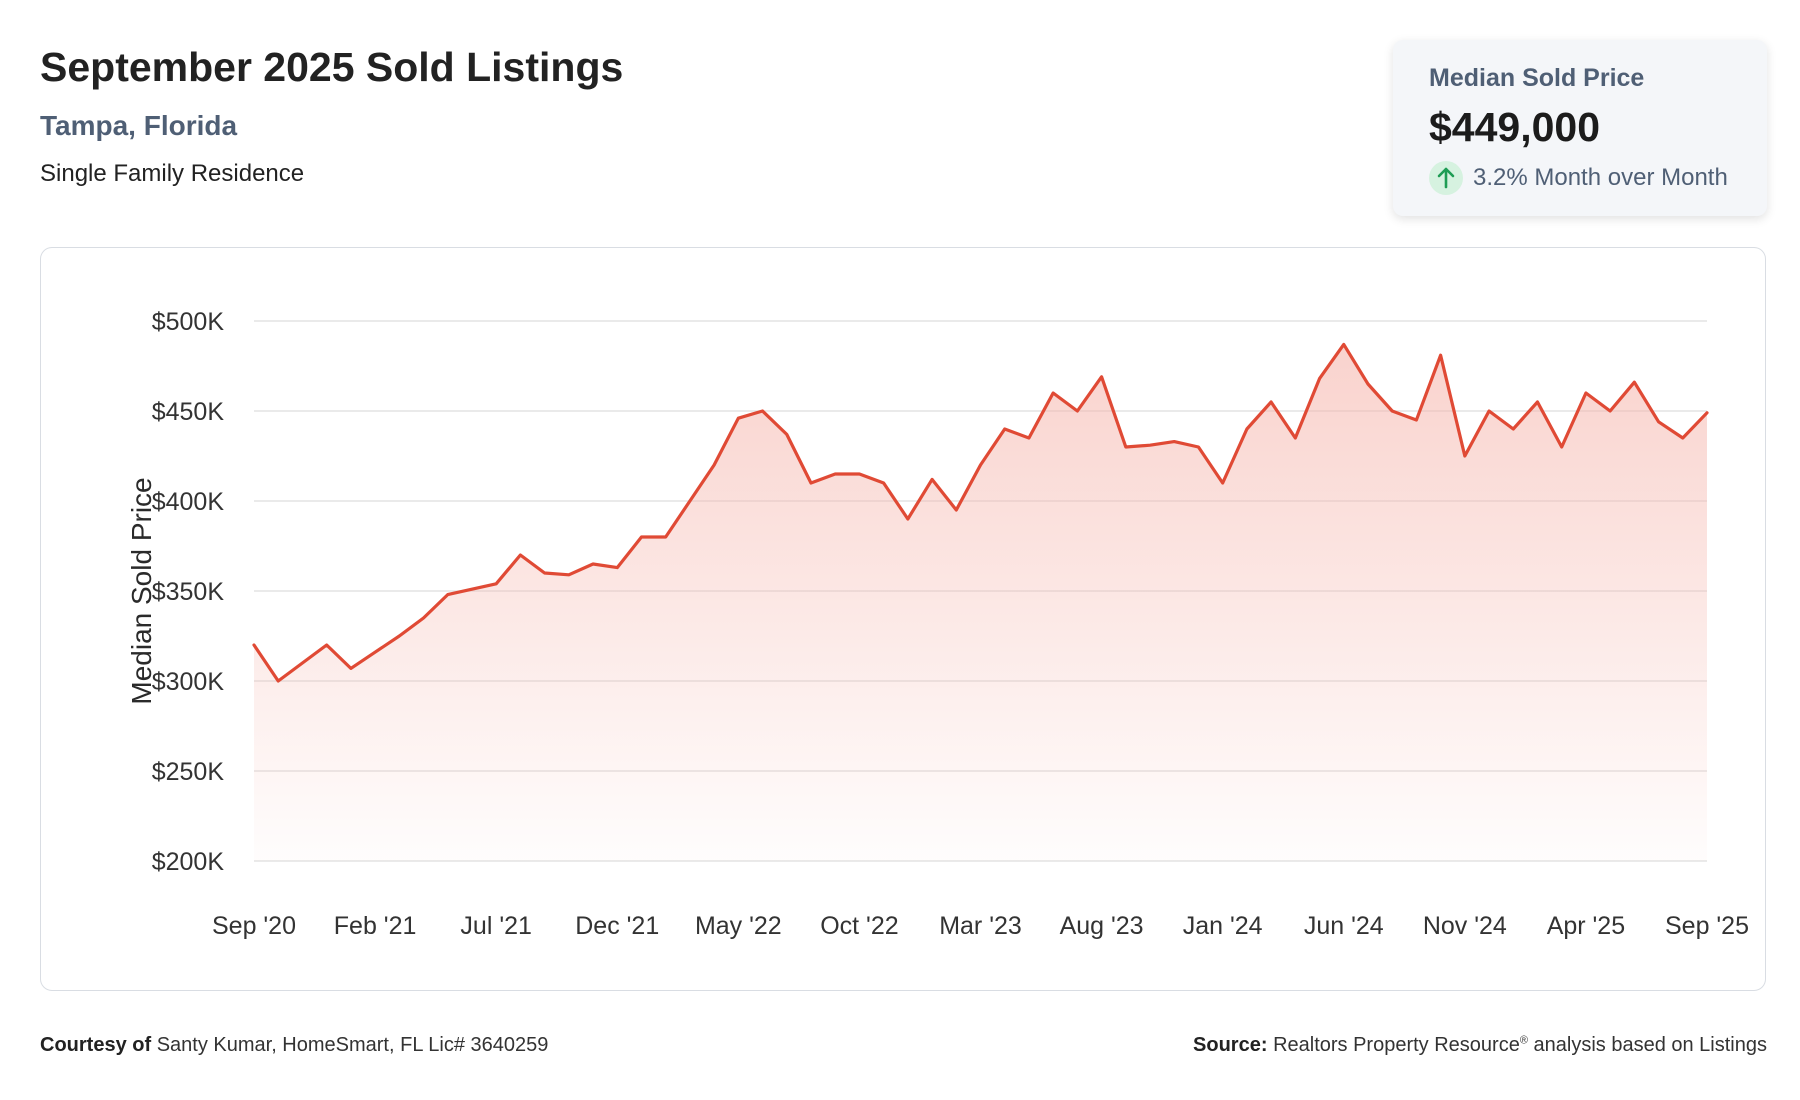  I want to click on registered-mark: ®, so click(1523, 1040).